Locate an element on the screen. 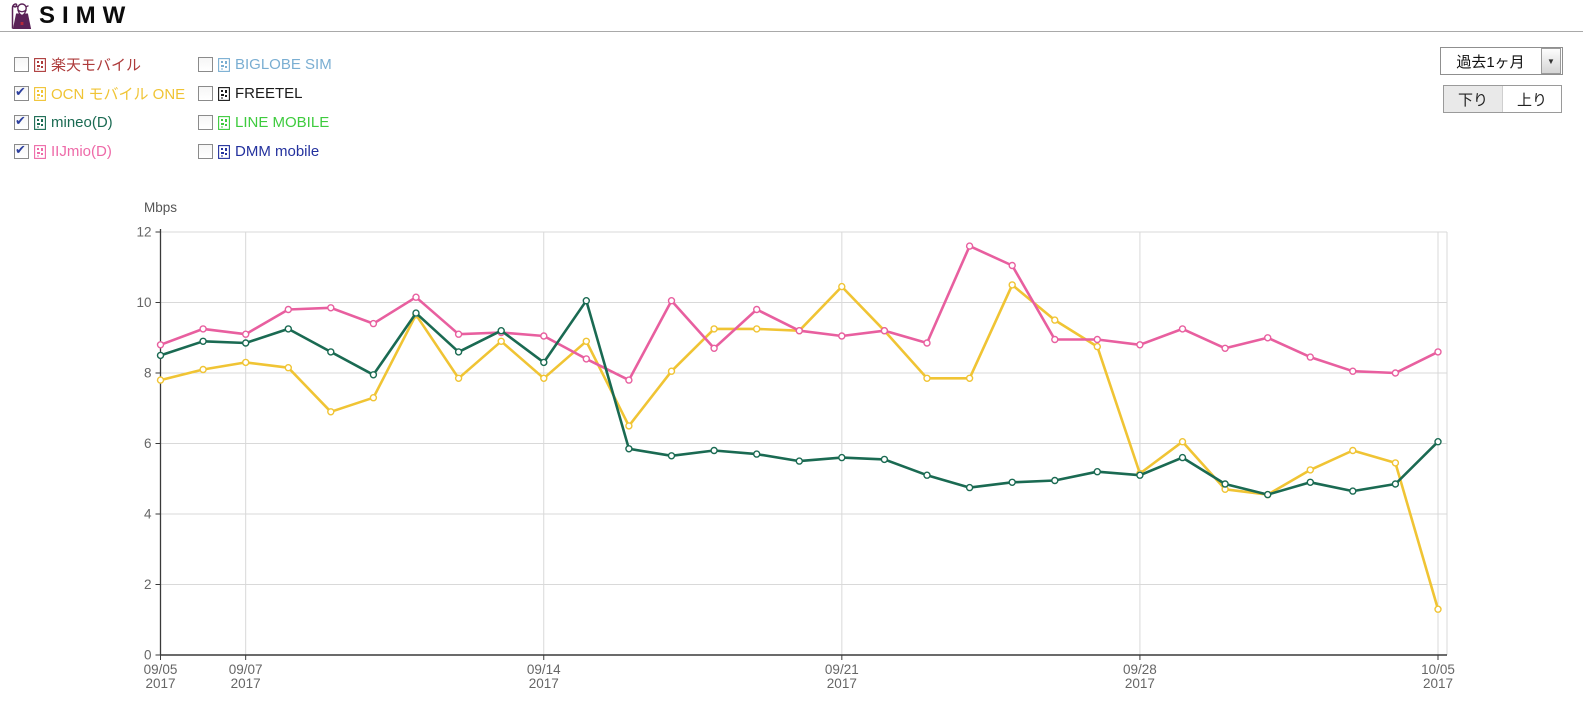  svg-text: 8 is located at coordinates (148, 373).